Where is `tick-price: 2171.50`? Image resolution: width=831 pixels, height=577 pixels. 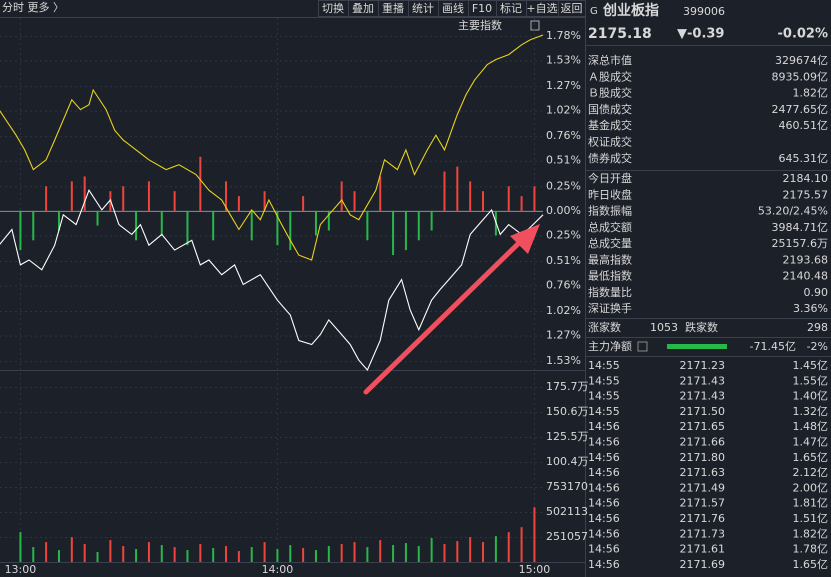
tick-price: 2171.50 is located at coordinates (703, 411).